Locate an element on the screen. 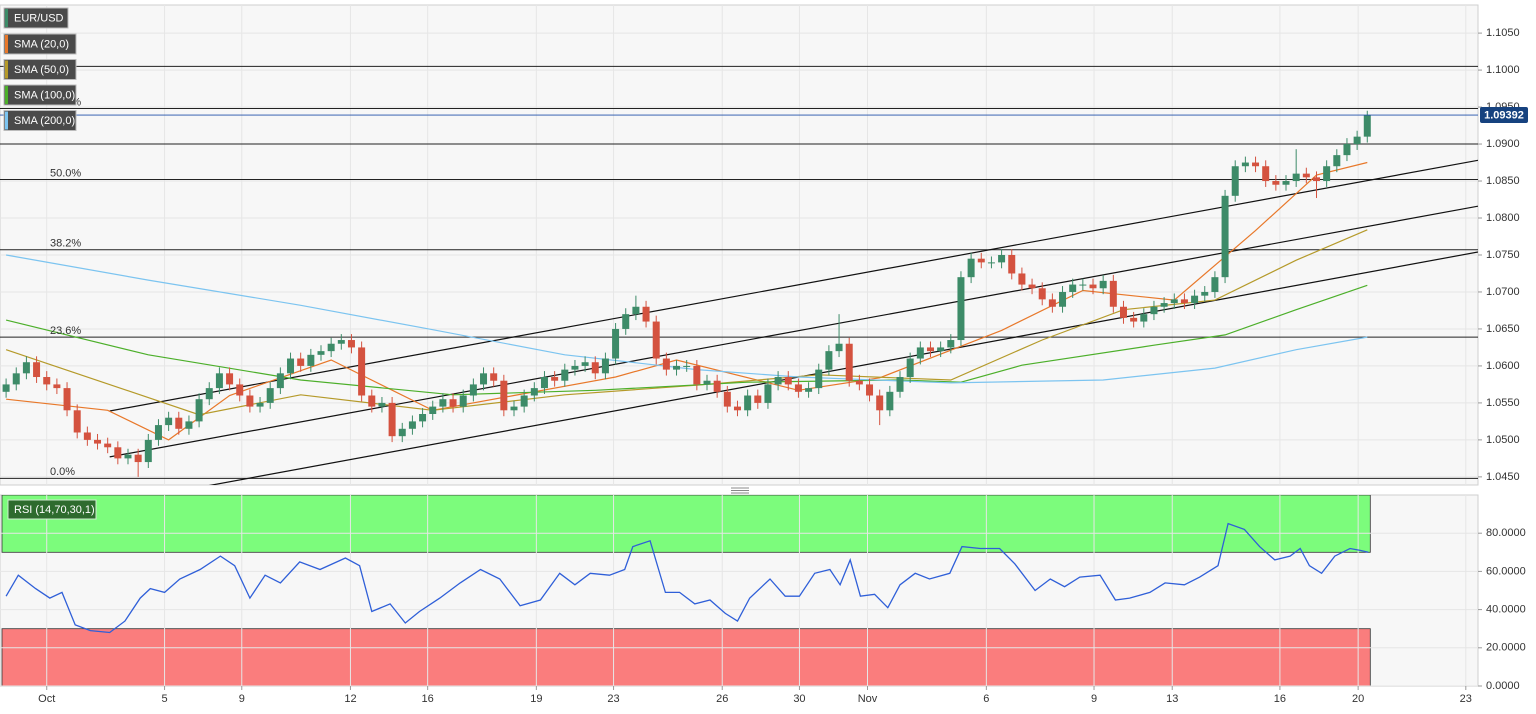 The image size is (1536, 714). y-tick-label: 1.0550 is located at coordinates (1503, 403).